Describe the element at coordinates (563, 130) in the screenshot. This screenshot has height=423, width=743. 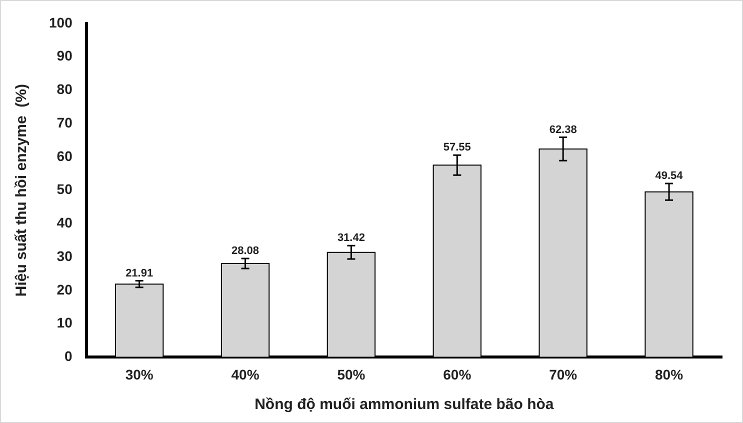
I see `data-label: 62.38` at that location.